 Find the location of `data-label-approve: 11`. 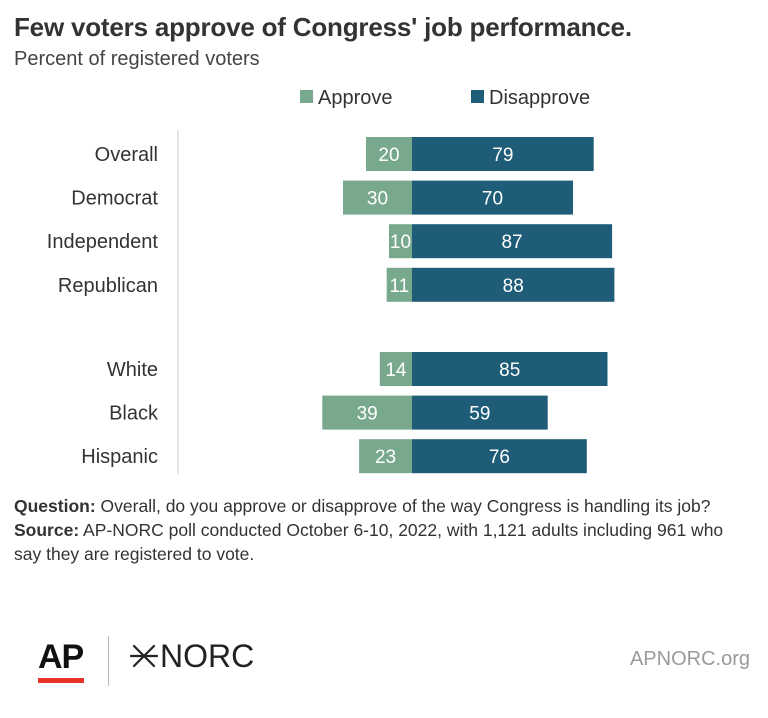

data-label-approve: 11 is located at coordinates (399, 286).